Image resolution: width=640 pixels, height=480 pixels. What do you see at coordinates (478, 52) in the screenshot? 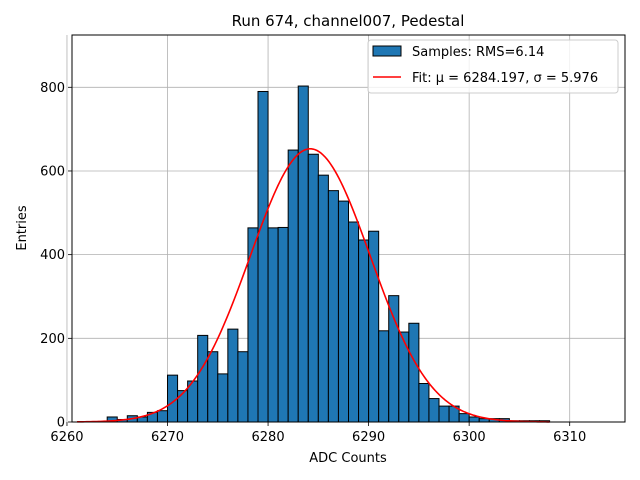
I see `legend-samples-label: Samples: RMS=6.14` at bounding box center [478, 52].